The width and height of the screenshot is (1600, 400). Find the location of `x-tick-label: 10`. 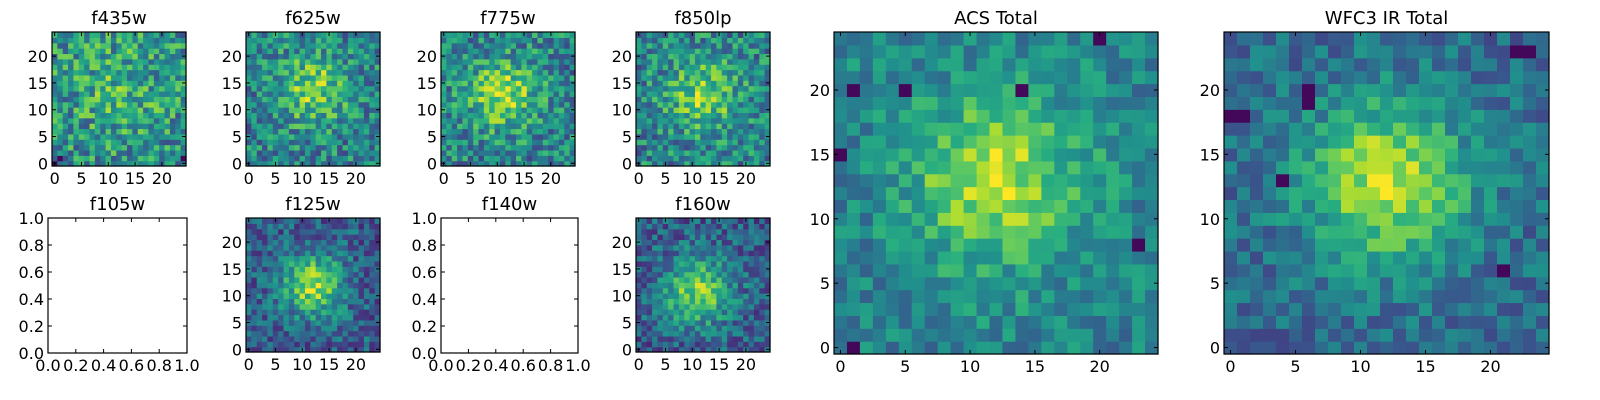

x-tick-label: 10 is located at coordinates (302, 178).